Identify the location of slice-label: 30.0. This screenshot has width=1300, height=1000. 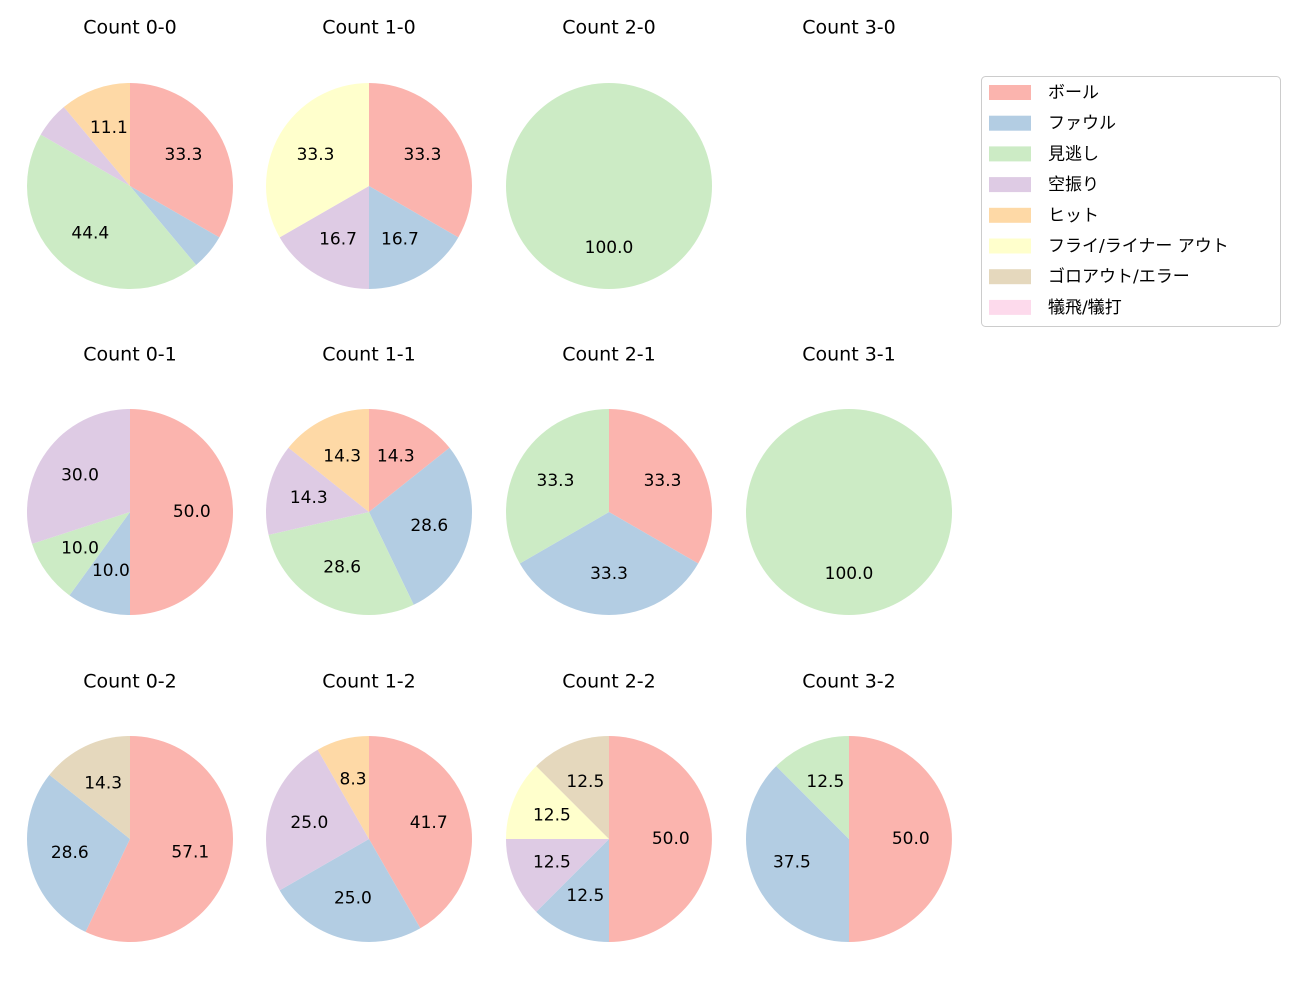
(80, 476).